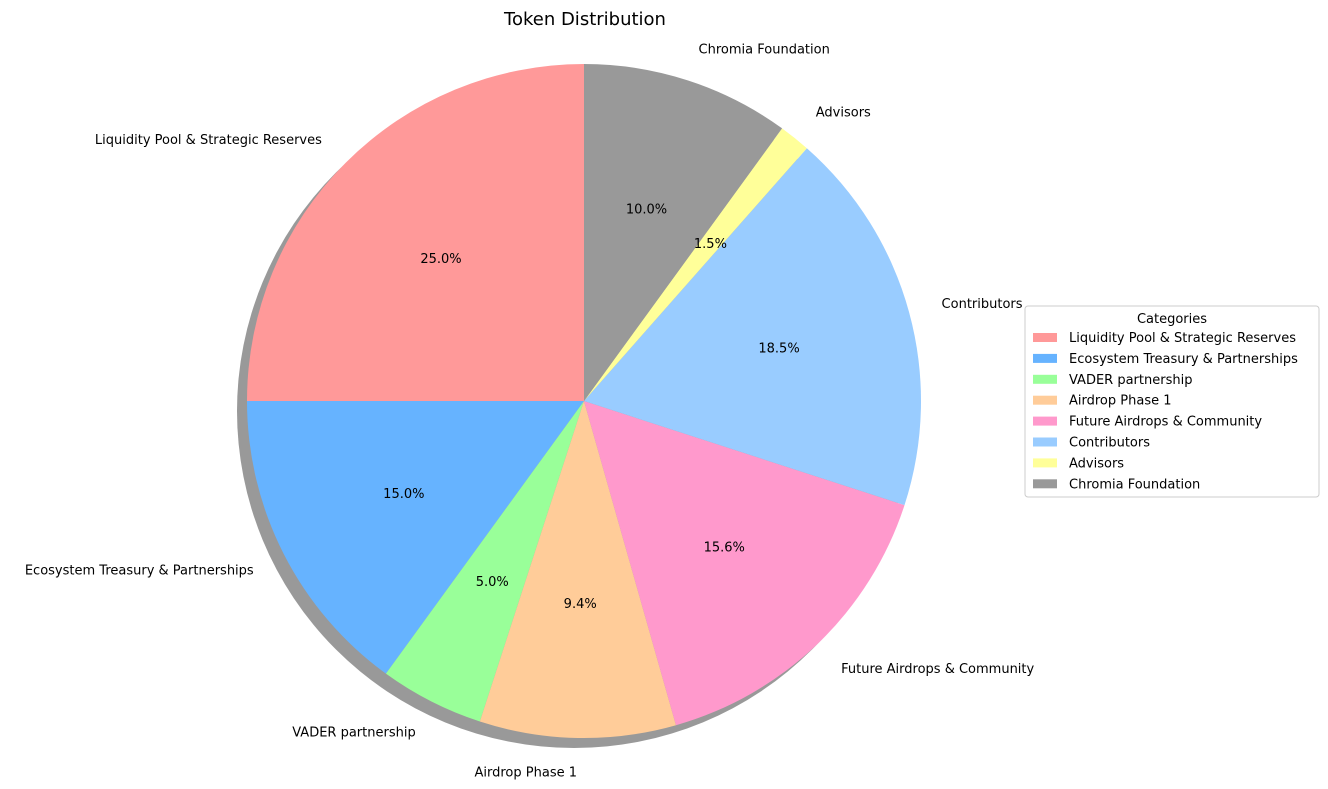 This screenshot has width=1328, height=789. What do you see at coordinates (710, 244) in the screenshot?
I see `slice-percent-label: 1.5%` at bounding box center [710, 244].